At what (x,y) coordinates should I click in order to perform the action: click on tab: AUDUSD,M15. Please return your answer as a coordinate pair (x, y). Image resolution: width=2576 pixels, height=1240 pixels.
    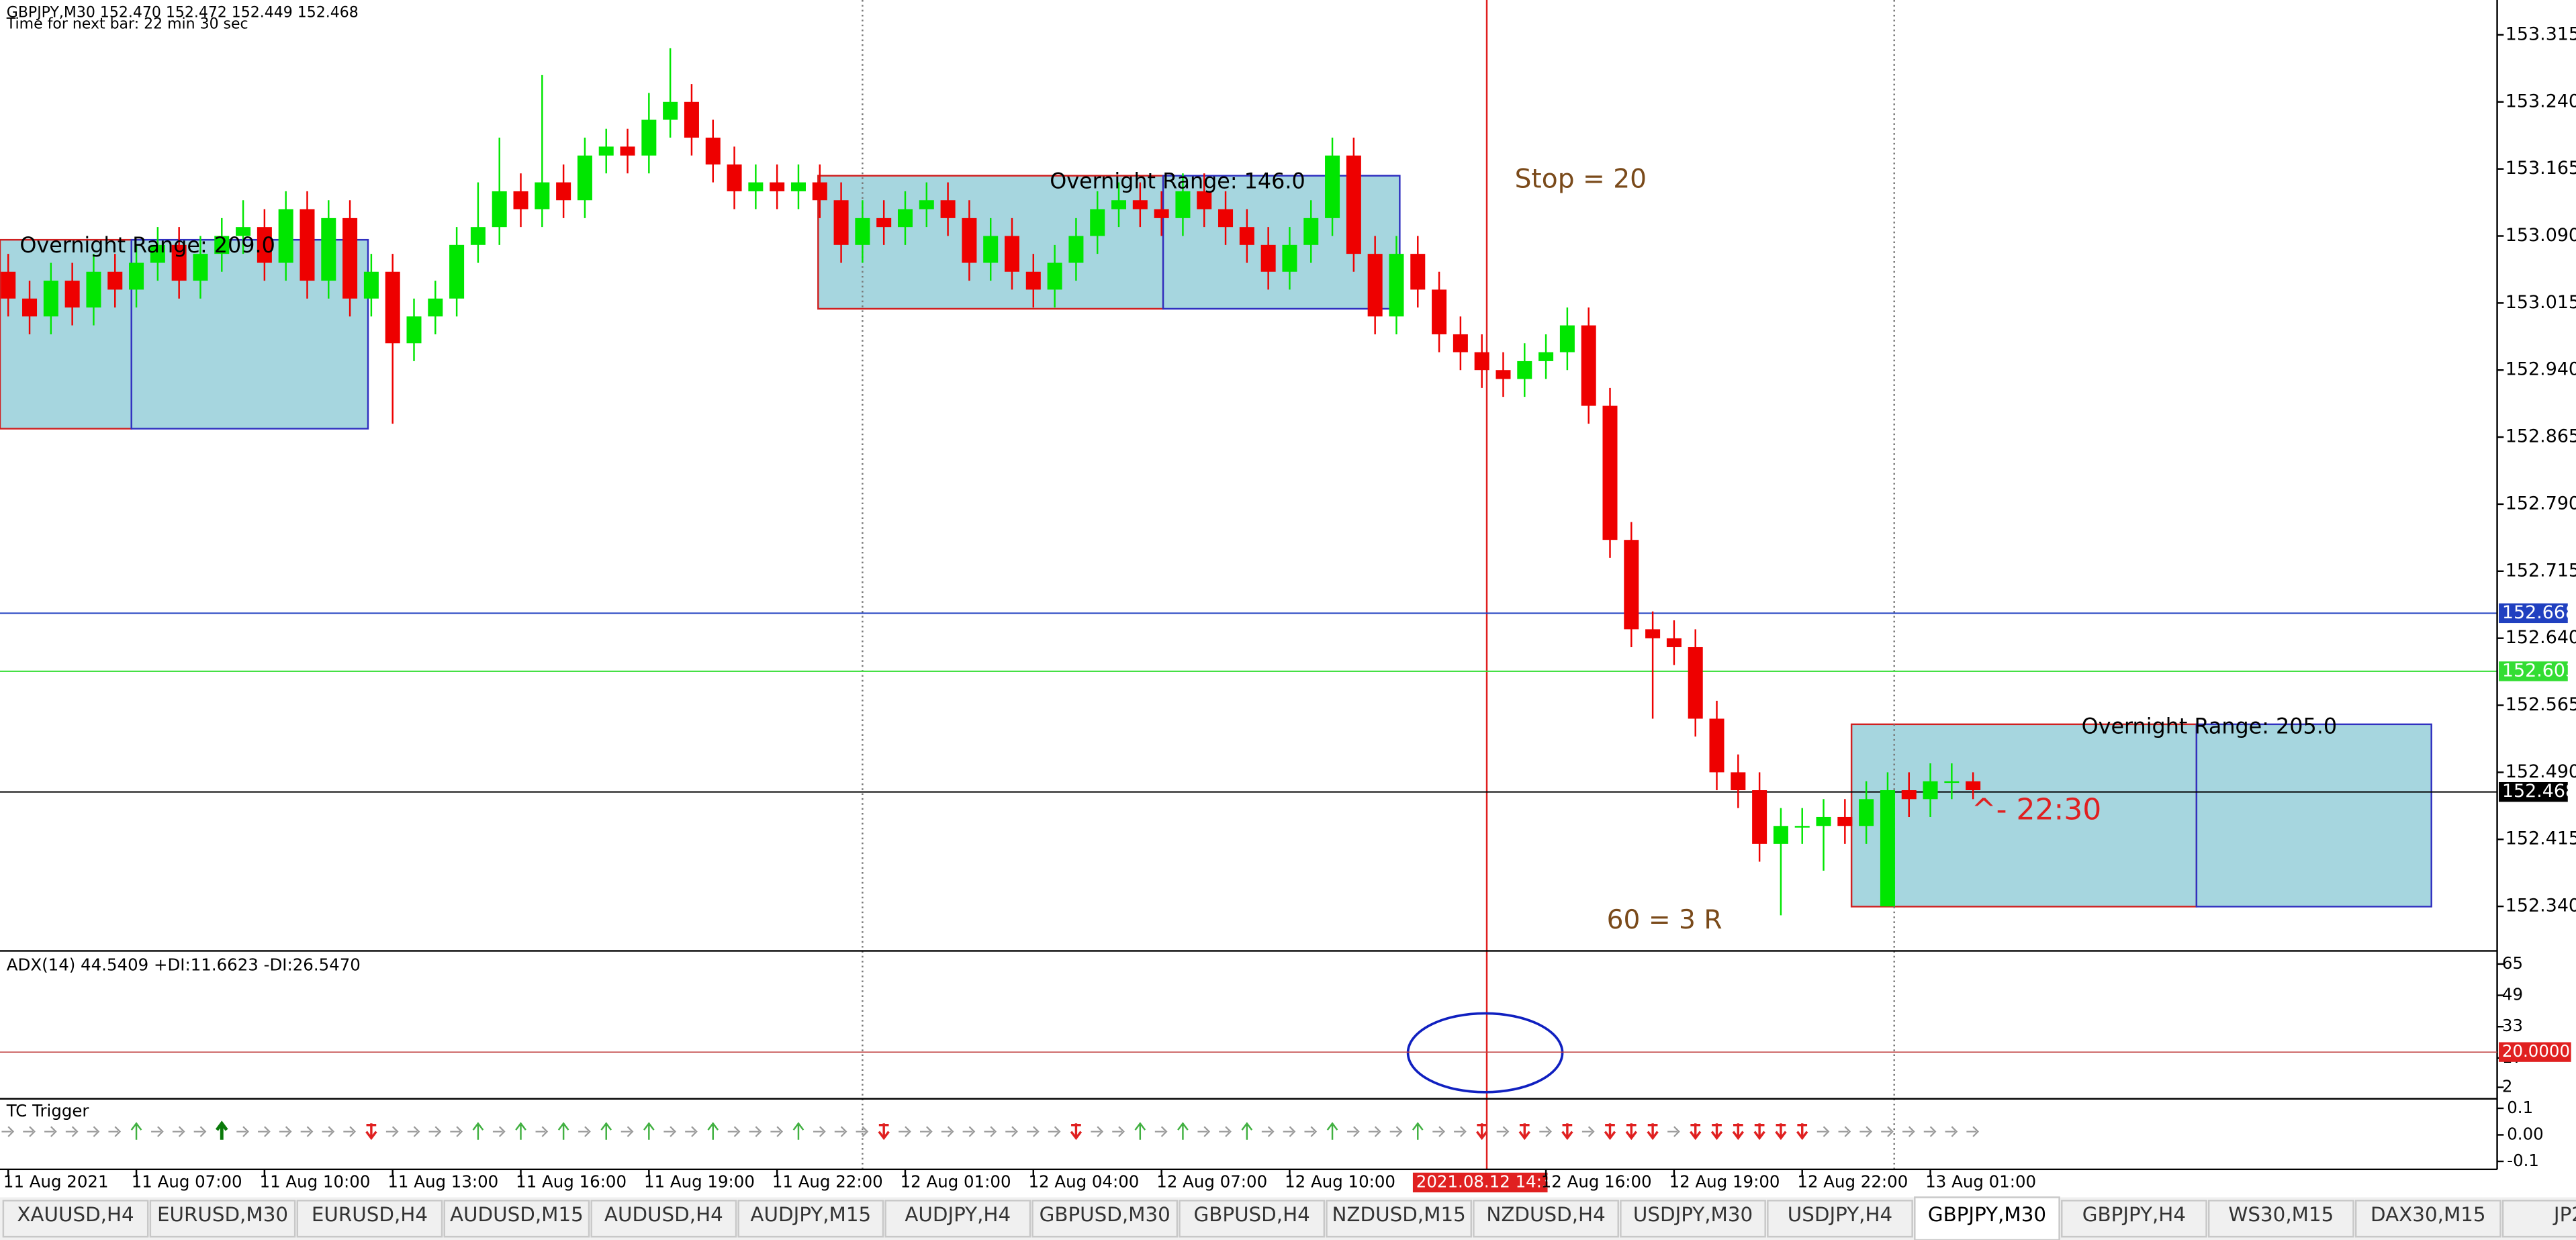
    Looking at the image, I should click on (516, 1219).